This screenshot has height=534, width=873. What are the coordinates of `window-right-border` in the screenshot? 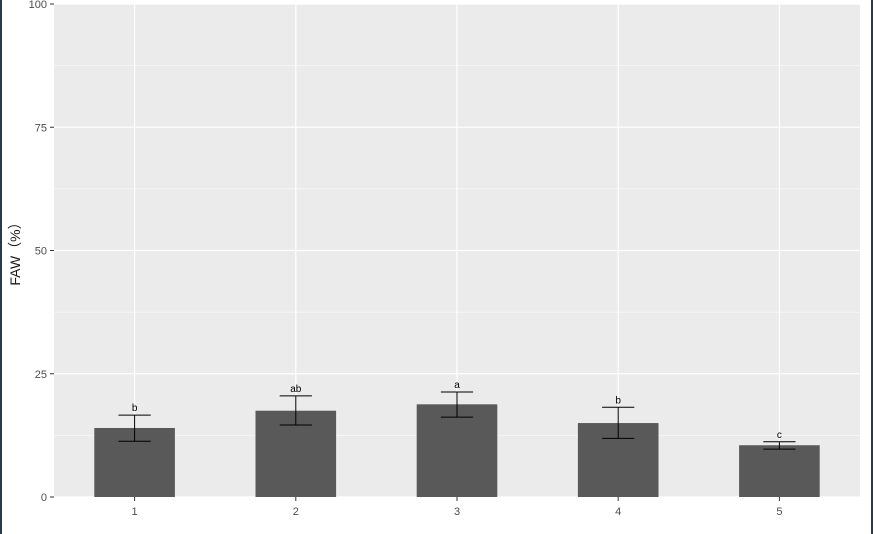 It's located at (872, 267).